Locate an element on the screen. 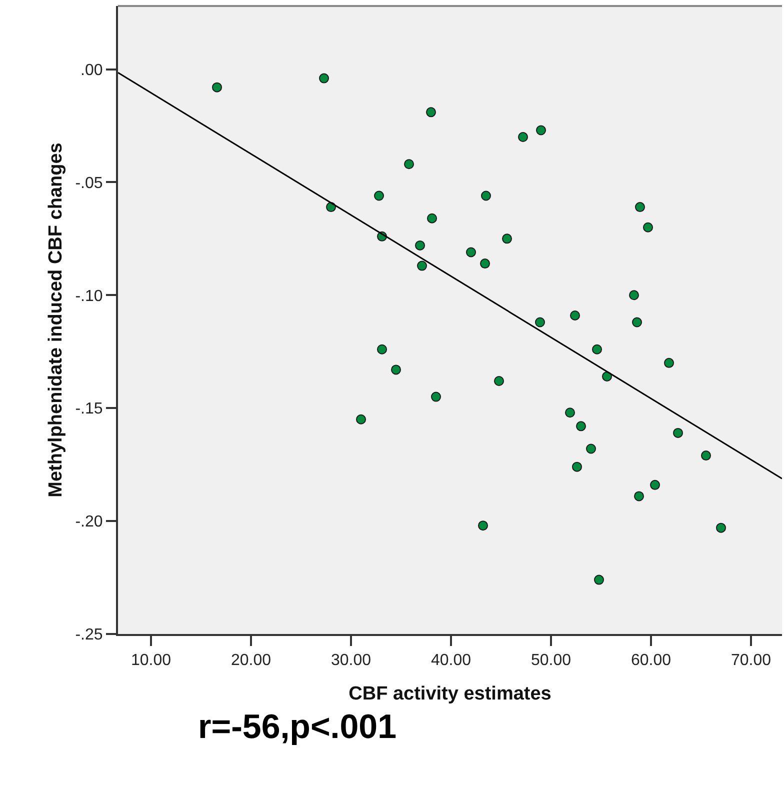 This screenshot has height=788, width=784. y-tick-label: -.15 is located at coordinates (89, 409).